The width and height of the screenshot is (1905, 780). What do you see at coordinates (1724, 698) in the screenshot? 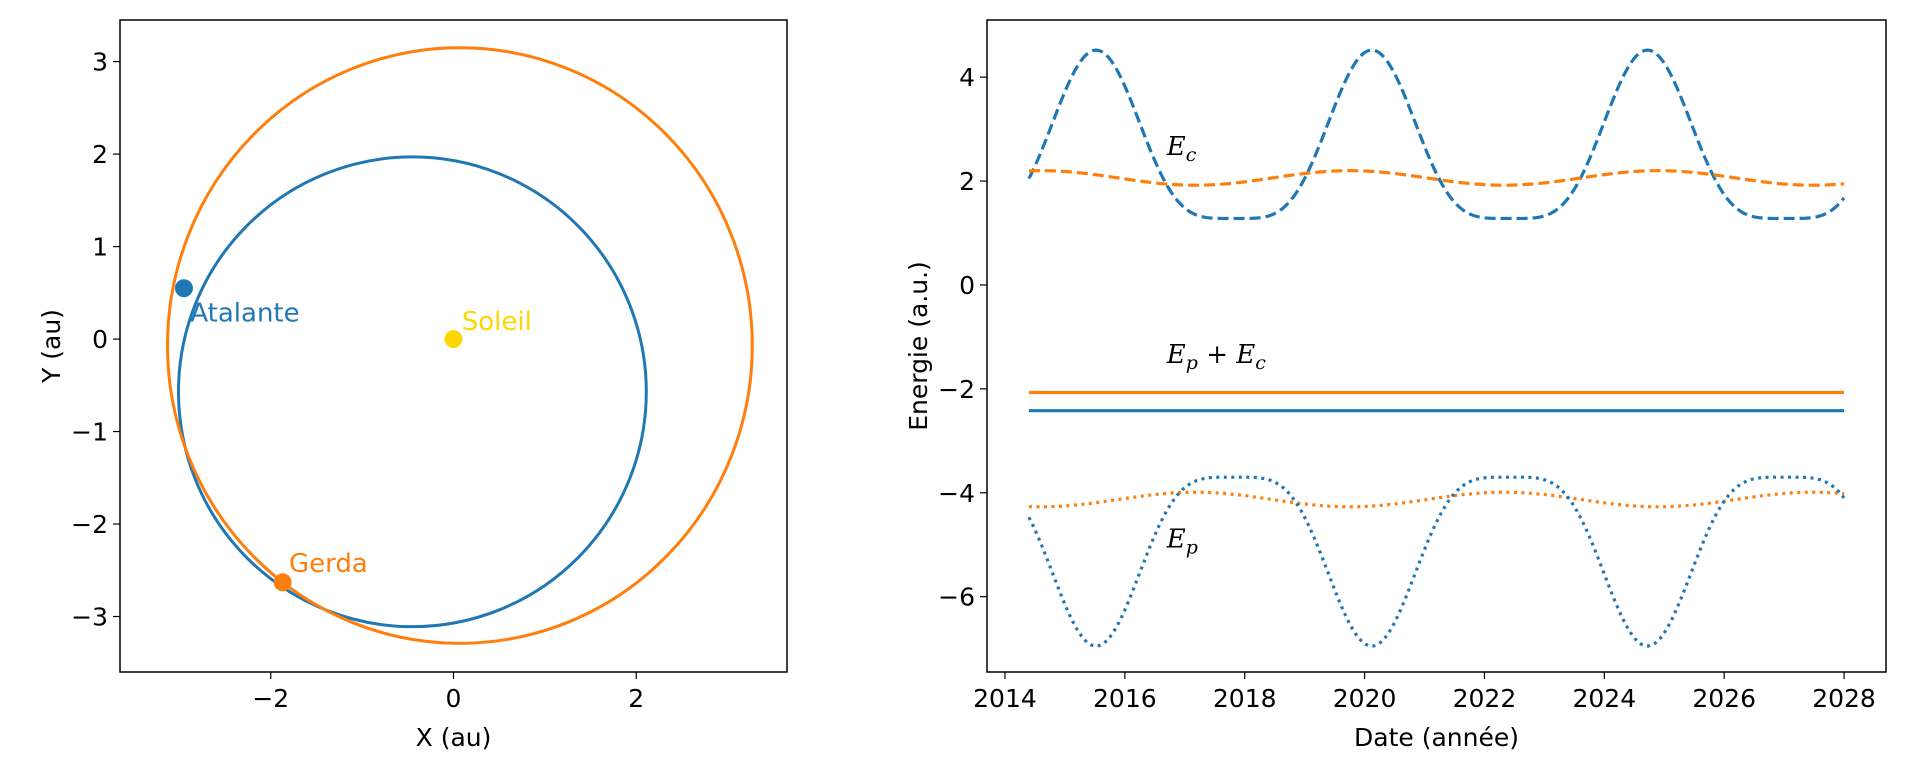
I see `x-tick-label: 2026` at bounding box center [1724, 698].